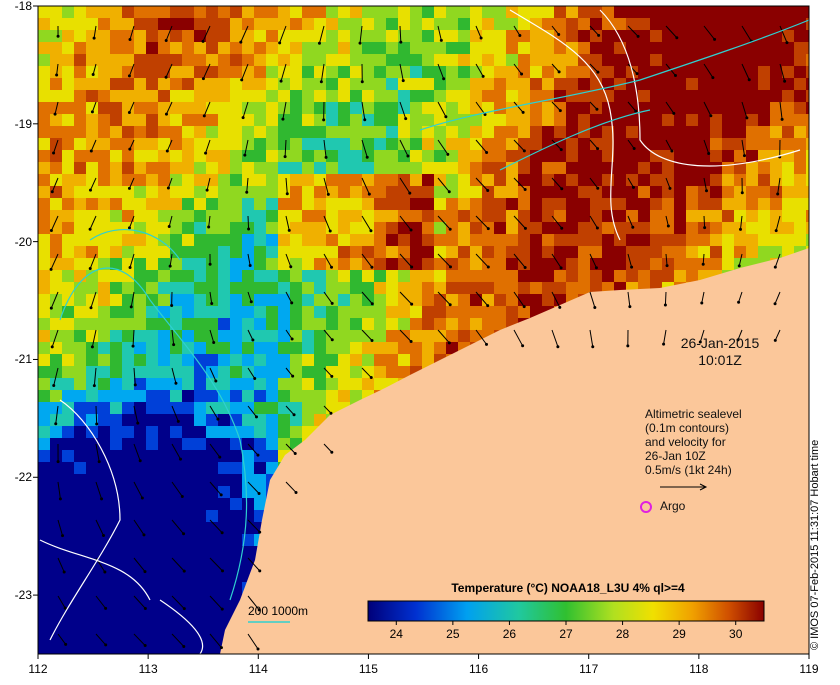 This screenshot has width=840, height=685. What do you see at coordinates (423, 656) in the screenshot?
I see `x-axis-ticks` at bounding box center [423, 656].